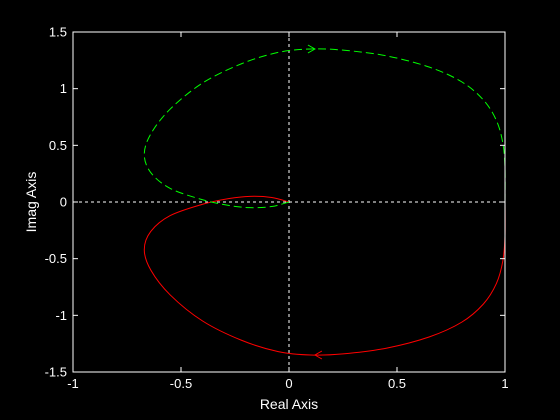 The width and height of the screenshot is (560, 420). I want to click on x-tick-label: 1, so click(504, 383).